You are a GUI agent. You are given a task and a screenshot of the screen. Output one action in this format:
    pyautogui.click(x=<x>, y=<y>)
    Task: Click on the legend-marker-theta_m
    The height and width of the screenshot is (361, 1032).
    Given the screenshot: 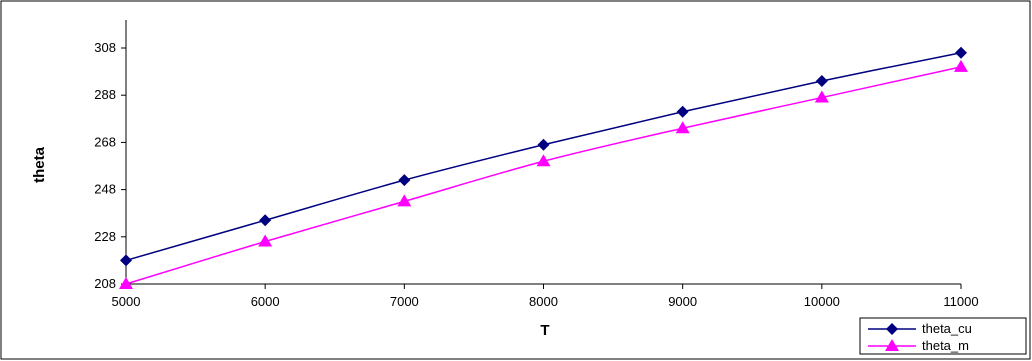 What is the action you would take?
    pyautogui.click(x=892, y=345)
    